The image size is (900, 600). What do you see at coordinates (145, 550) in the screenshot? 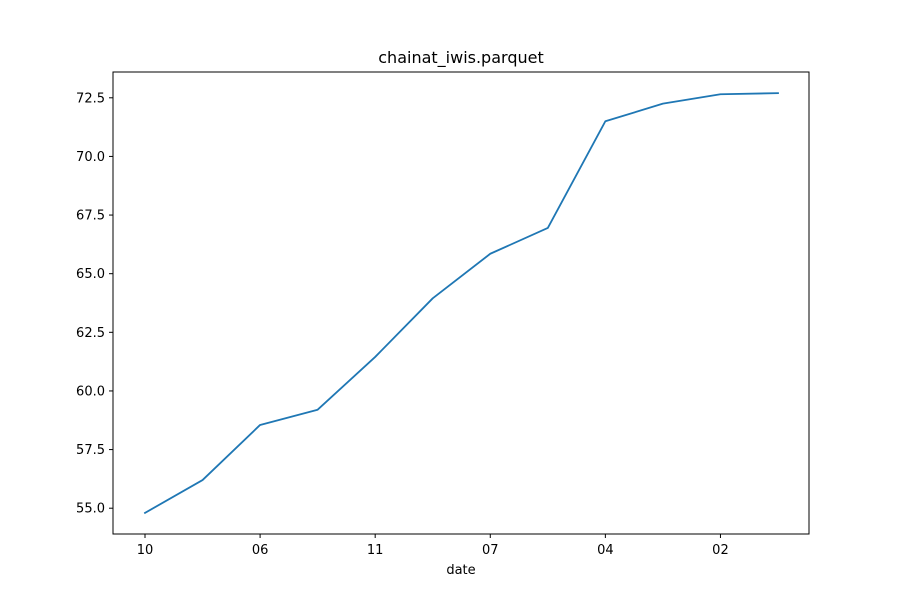
I see `x-tick-label: 10` at bounding box center [145, 550].